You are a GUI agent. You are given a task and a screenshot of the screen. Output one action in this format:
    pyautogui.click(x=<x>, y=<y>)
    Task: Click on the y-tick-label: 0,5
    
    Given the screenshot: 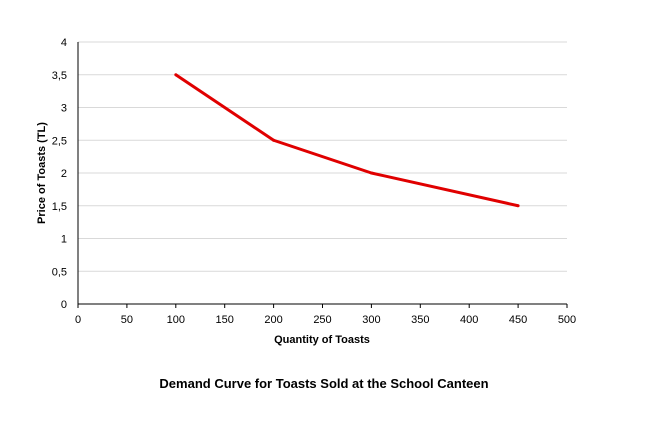 What is the action you would take?
    pyautogui.click(x=59, y=272)
    